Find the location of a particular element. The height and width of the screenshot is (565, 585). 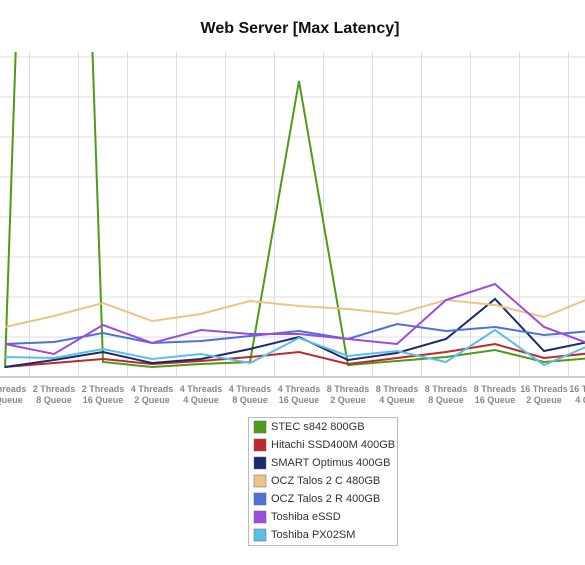

x-tick-label: 8 Threads 2 Queue is located at coordinates (348, 394).